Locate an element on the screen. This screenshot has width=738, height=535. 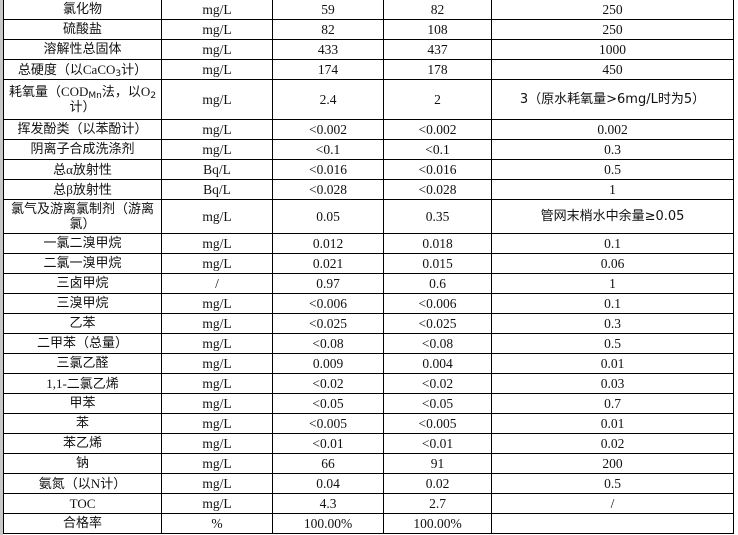
parameter-name-part: 二氯乙烯 is located at coordinates (92, 384).